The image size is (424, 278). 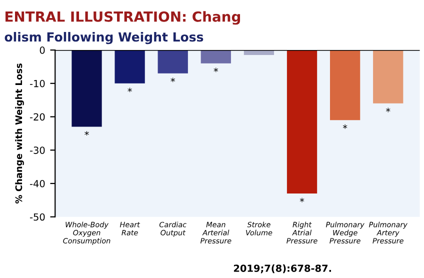 I want to click on y-axis-title: % Change with Weight Loss, so click(x=19, y=134).